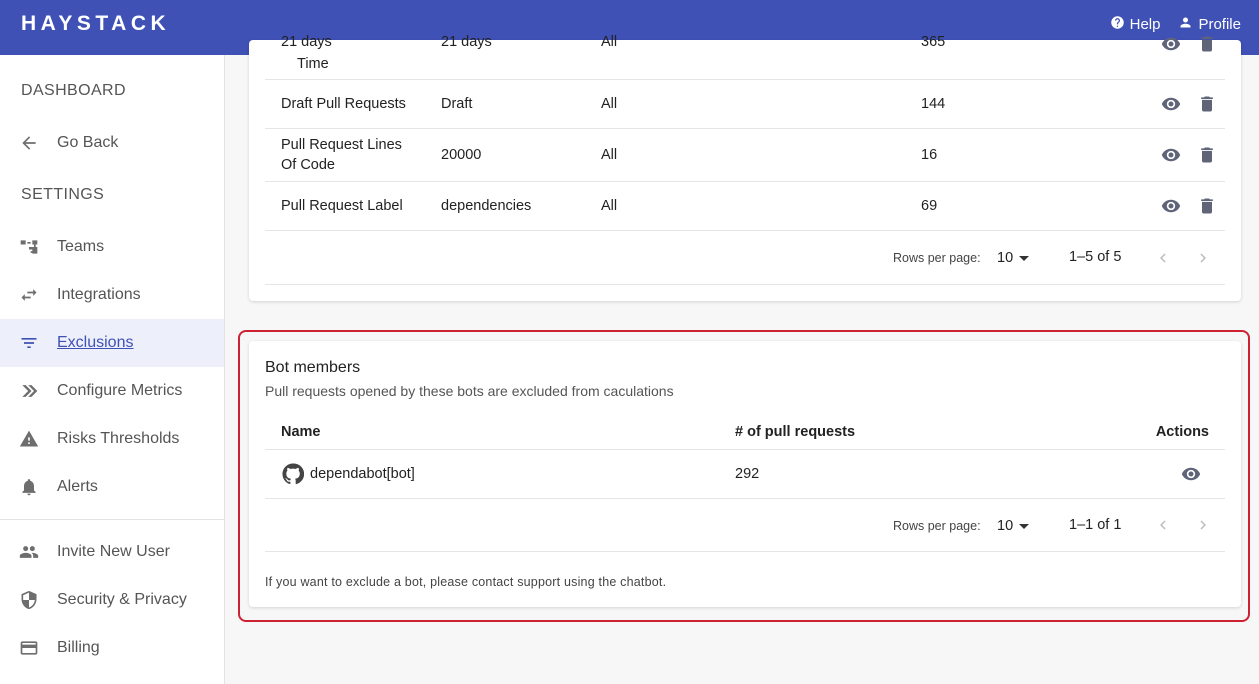  Describe the element at coordinates (747, 474) in the screenshot. I see `bot-pr-count: 292` at that location.